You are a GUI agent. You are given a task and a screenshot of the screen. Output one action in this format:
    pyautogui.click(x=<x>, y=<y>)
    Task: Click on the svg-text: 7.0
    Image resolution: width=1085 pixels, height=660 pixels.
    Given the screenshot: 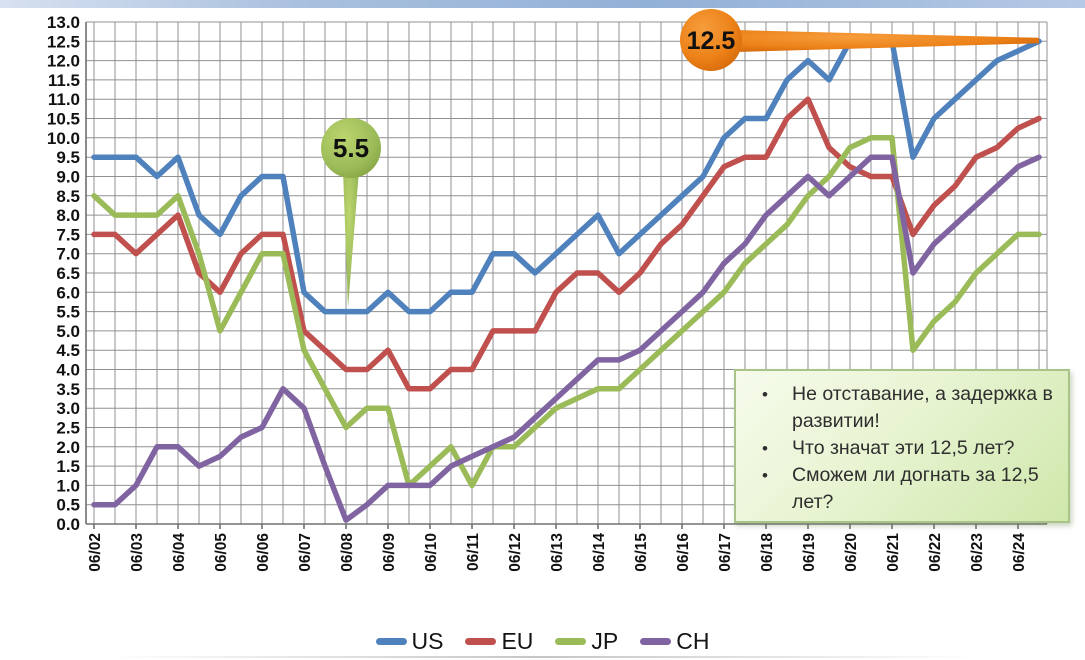 What is the action you would take?
    pyautogui.click(x=68, y=254)
    